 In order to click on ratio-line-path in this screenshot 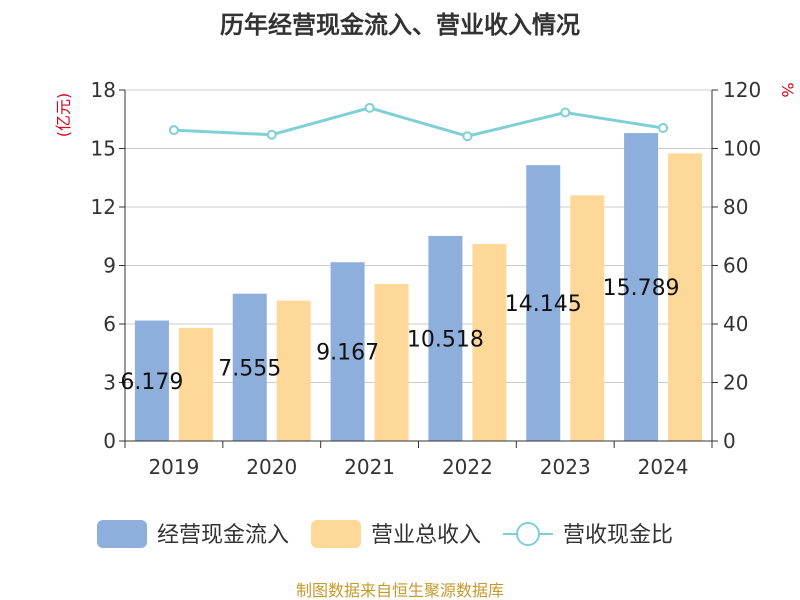, I will do `click(418, 122)`.